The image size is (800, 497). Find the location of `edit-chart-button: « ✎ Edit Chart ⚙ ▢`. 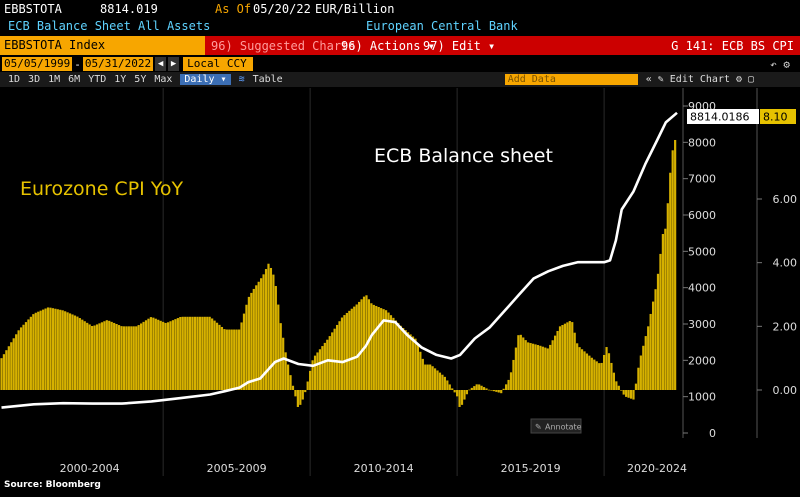

edit-chart-button: « ✎ Edit Chart ⚙ ▢ is located at coordinates (700, 79).